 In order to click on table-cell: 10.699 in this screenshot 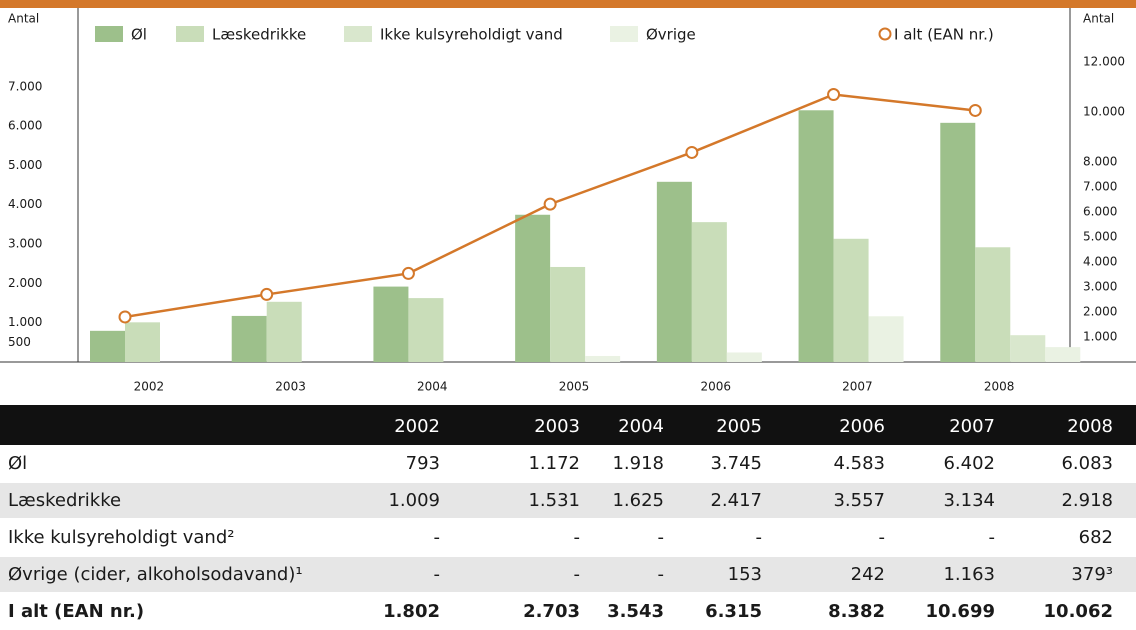, I will do `click(960, 611)`.